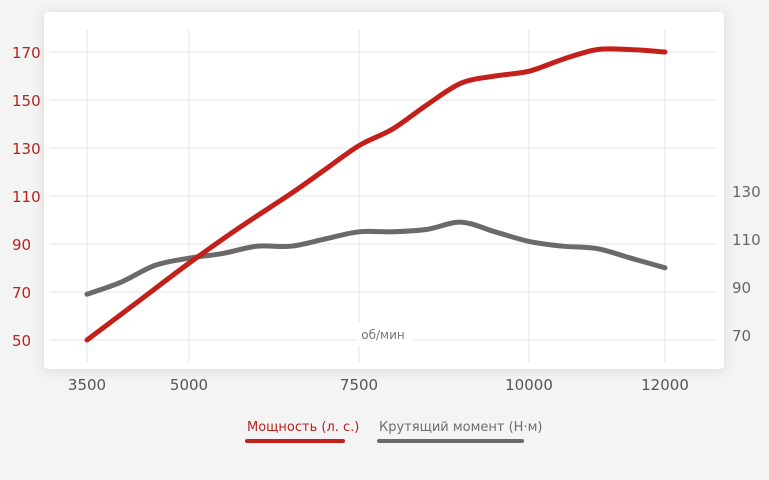  Describe the element at coordinates (376, 258) in the screenshot. I see `series-line-torque` at that location.